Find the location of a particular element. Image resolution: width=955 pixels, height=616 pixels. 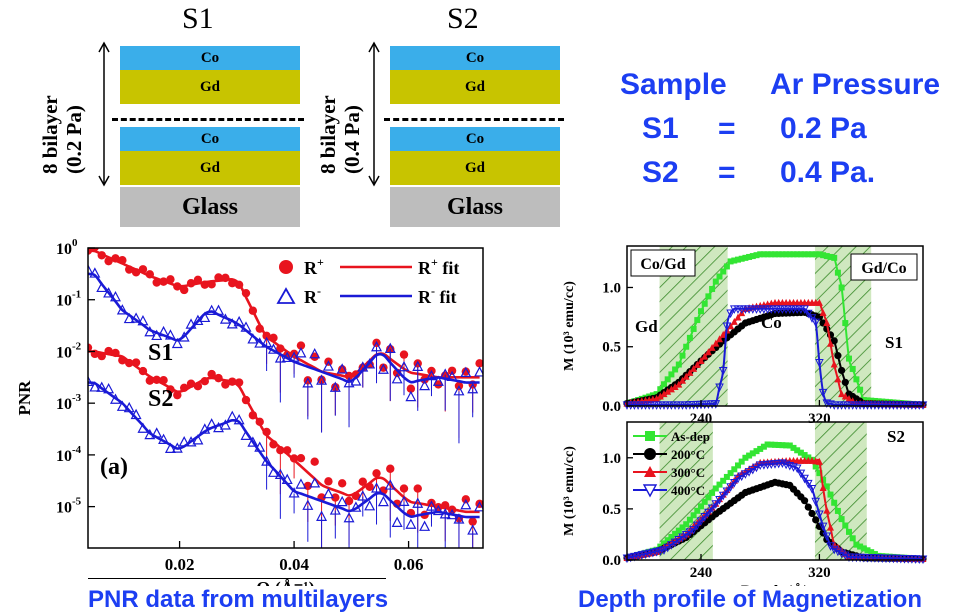

mag-s1-ytick-label-1: 0.5 is located at coordinates (611, 348).